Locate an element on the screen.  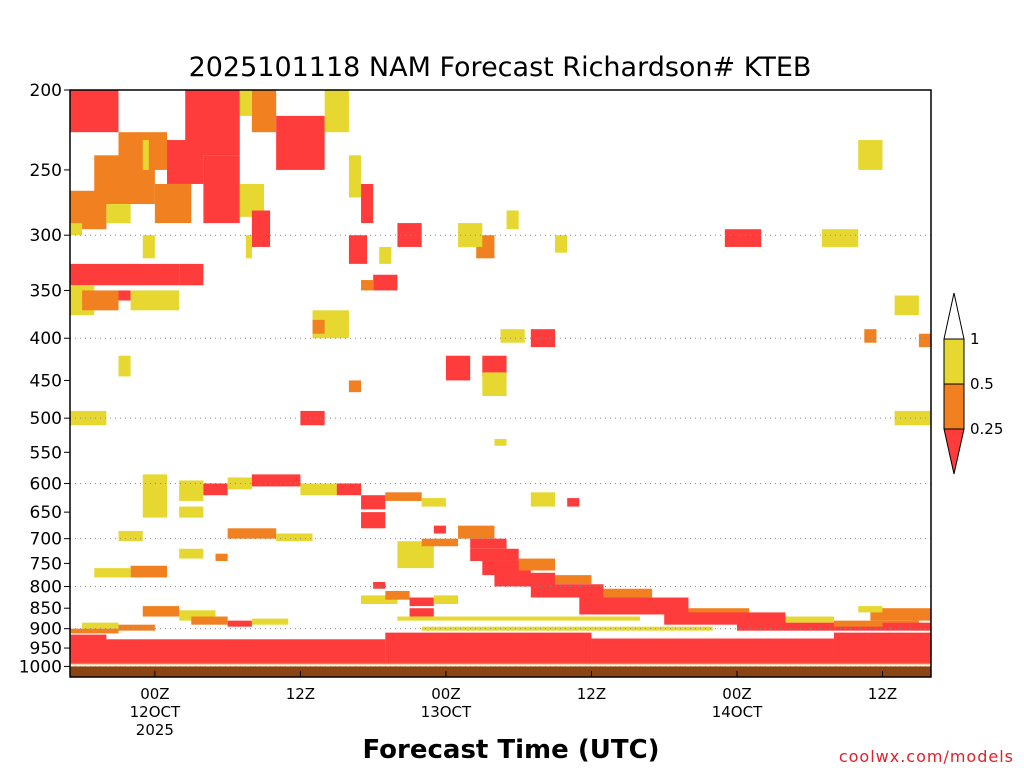
y-tick-label: 400 is located at coordinates (46, 339).